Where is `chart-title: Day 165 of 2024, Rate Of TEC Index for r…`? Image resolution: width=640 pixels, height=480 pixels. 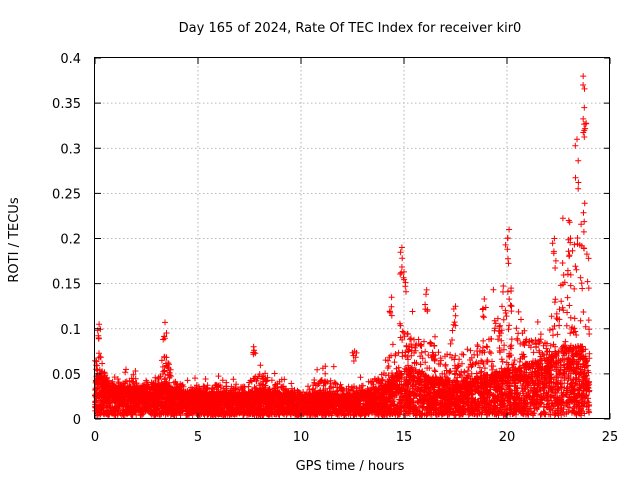
chart-title: Day 165 of 2024, Rate Of TEC Index for r… is located at coordinates (350, 28).